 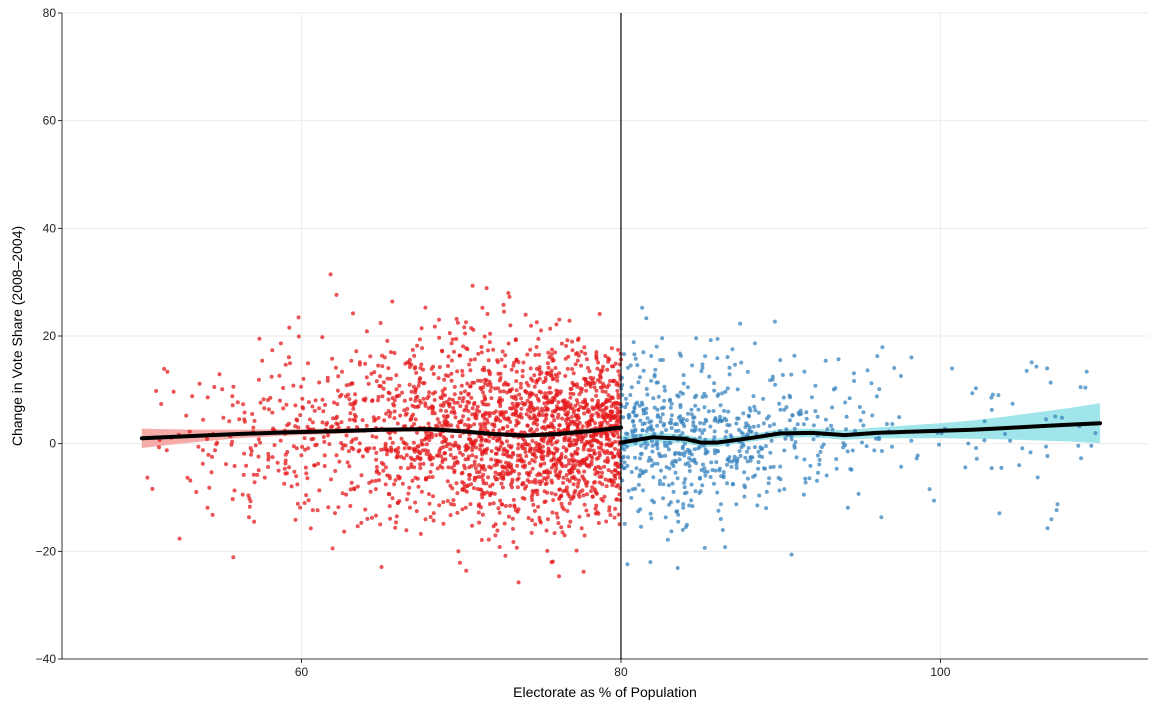 What do you see at coordinates (52, 444) in the screenshot?
I see `y-tick-label: 0` at bounding box center [52, 444].